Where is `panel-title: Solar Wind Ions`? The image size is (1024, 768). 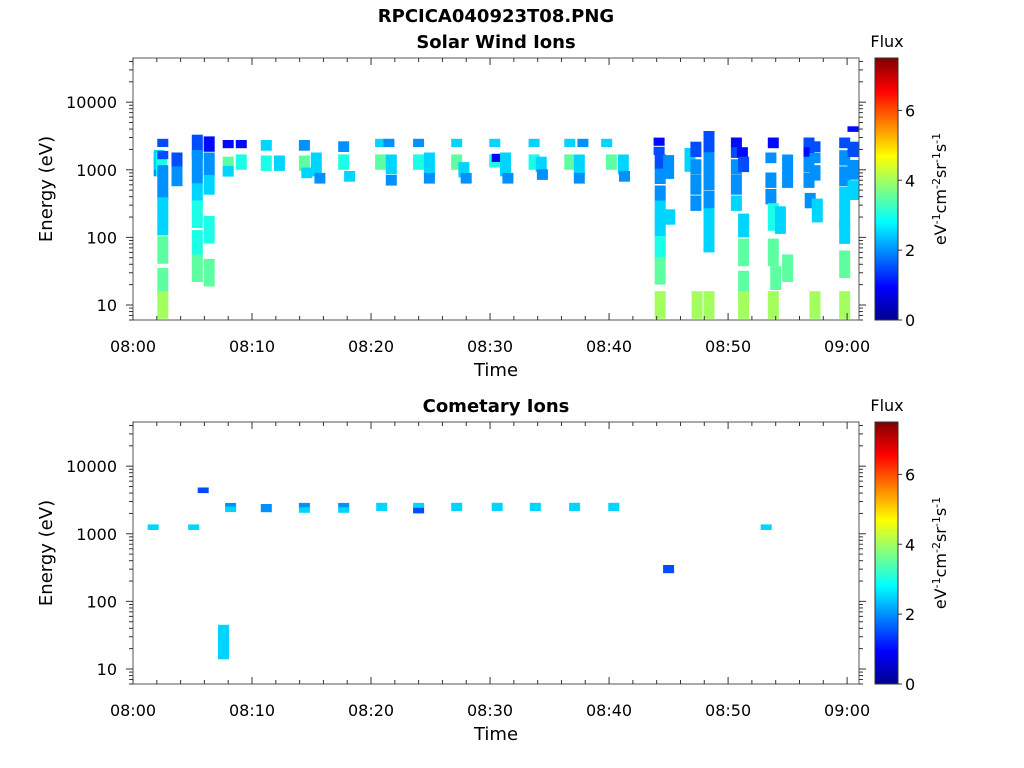 panel-title: Solar Wind Ions is located at coordinates (495, 42).